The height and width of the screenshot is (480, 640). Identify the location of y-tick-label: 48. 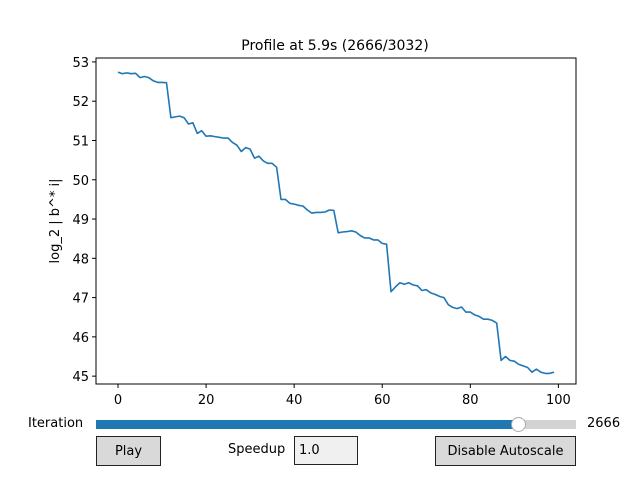
(80, 259).